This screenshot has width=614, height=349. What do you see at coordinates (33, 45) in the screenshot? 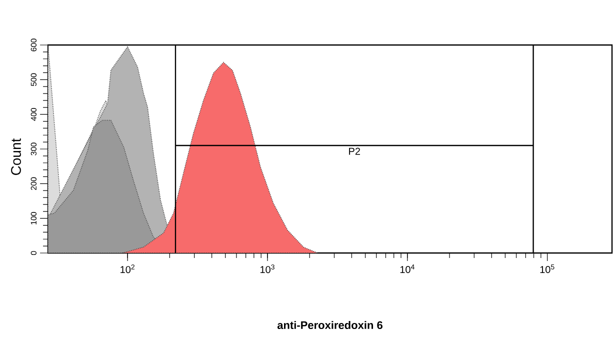
I see `y-tick-label: 600` at bounding box center [33, 45].